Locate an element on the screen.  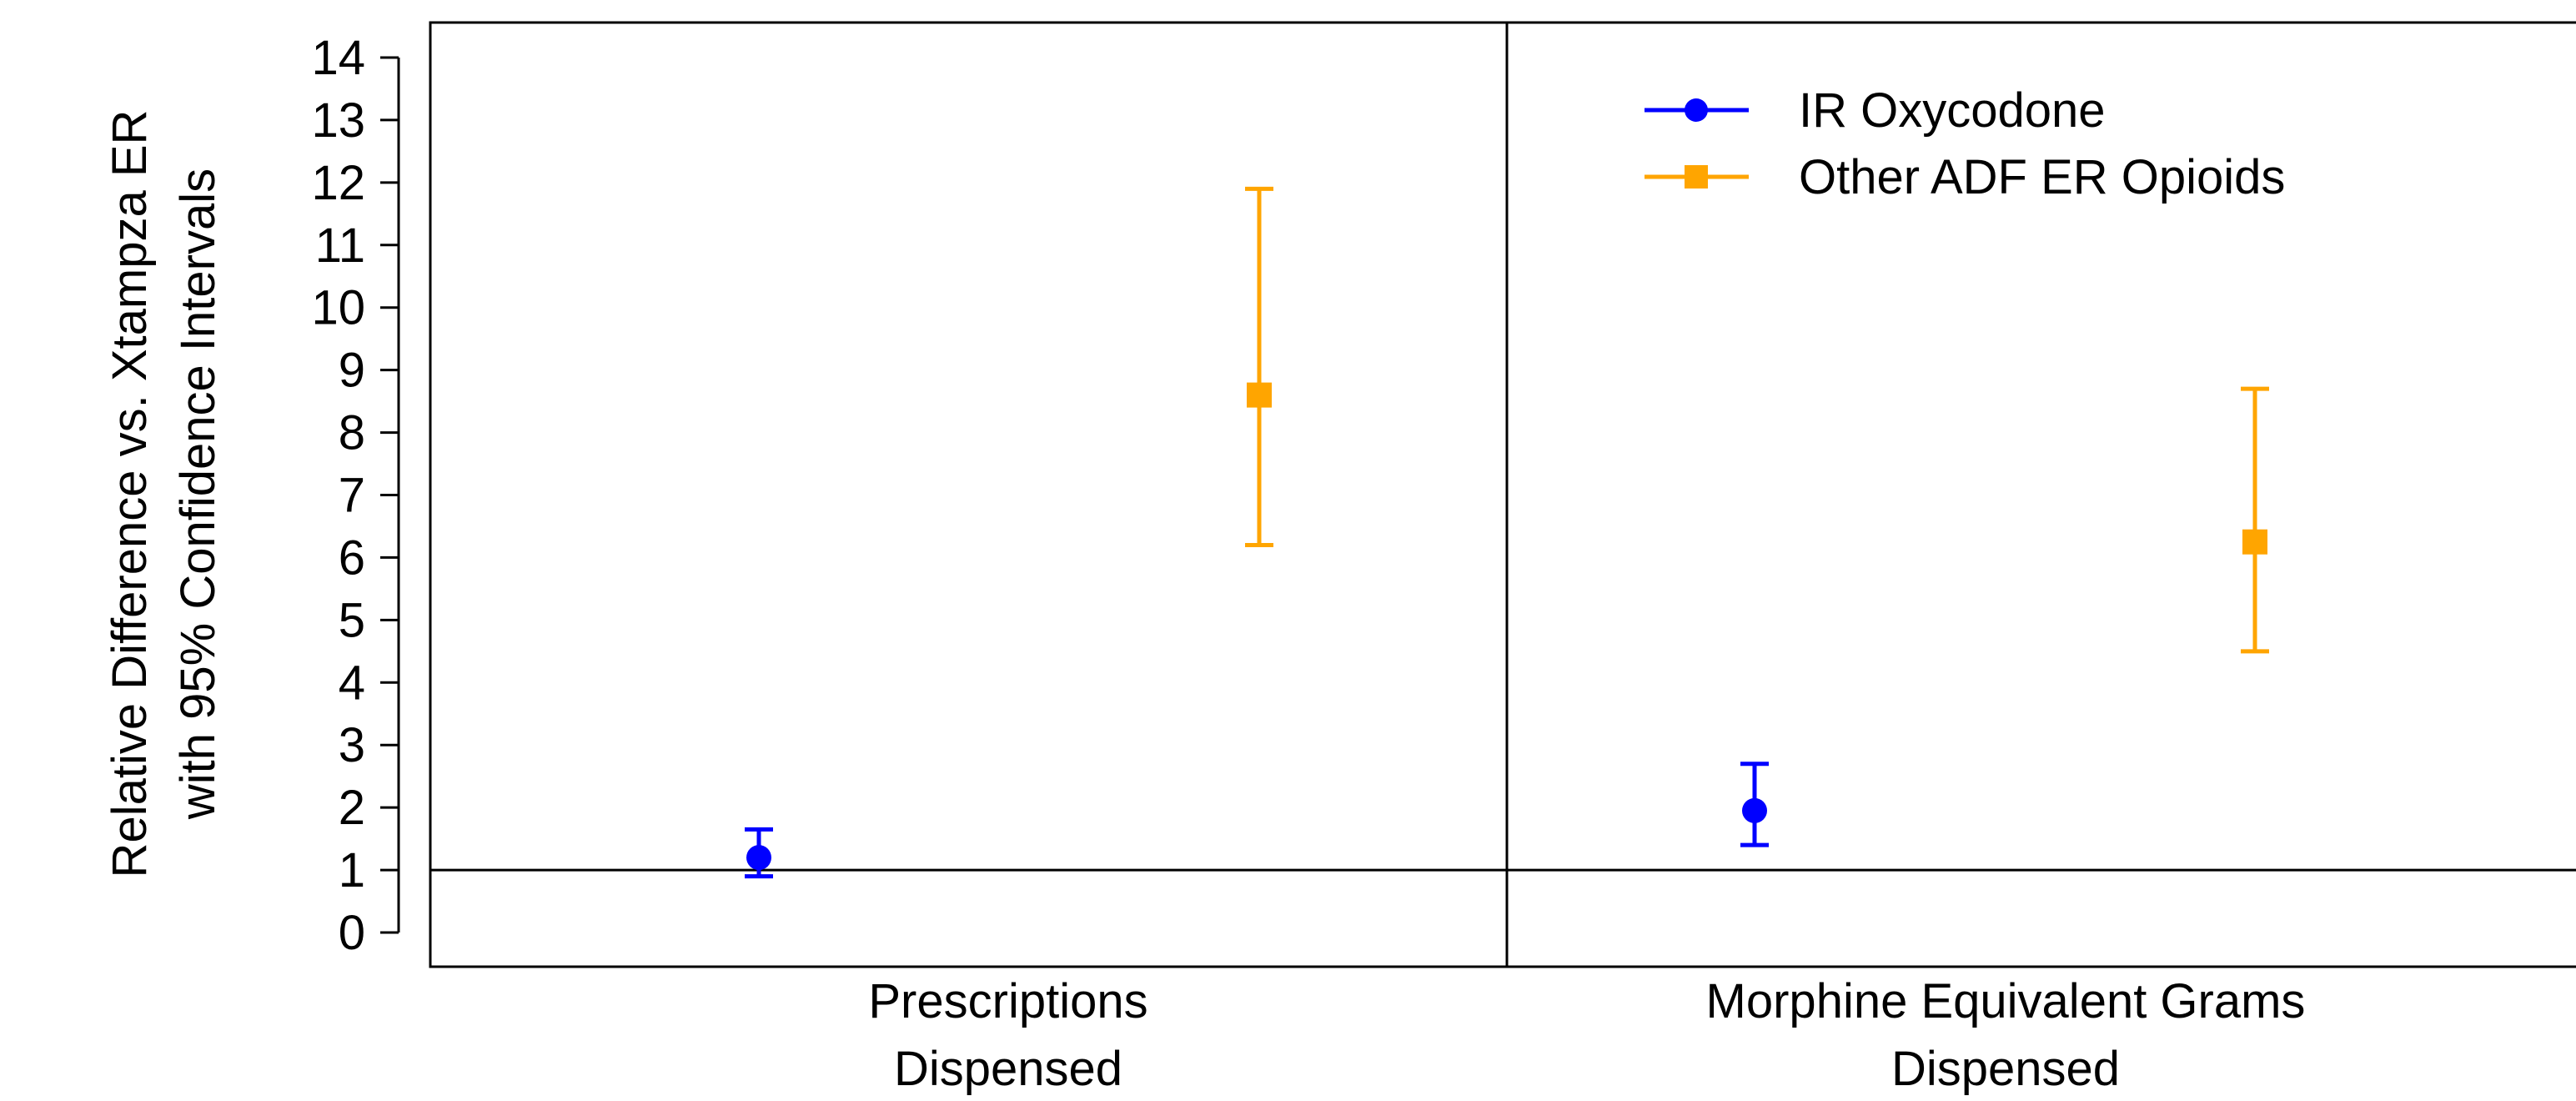
x-category-1-line2: Dispensed is located at coordinates (1008, 1069).